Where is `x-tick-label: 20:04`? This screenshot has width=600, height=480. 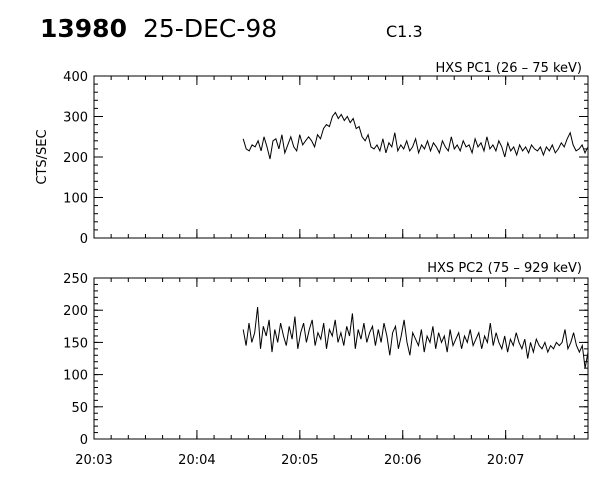
x-tick-label: 20:04 is located at coordinates (196, 460).